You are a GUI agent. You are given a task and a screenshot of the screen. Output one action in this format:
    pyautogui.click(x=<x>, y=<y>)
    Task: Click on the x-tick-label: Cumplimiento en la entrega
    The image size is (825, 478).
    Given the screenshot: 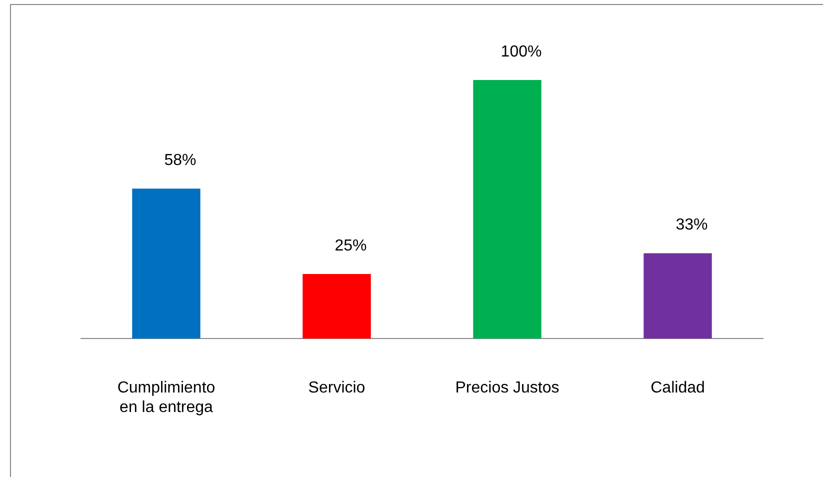 What is the action you would take?
    pyautogui.click(x=166, y=398)
    